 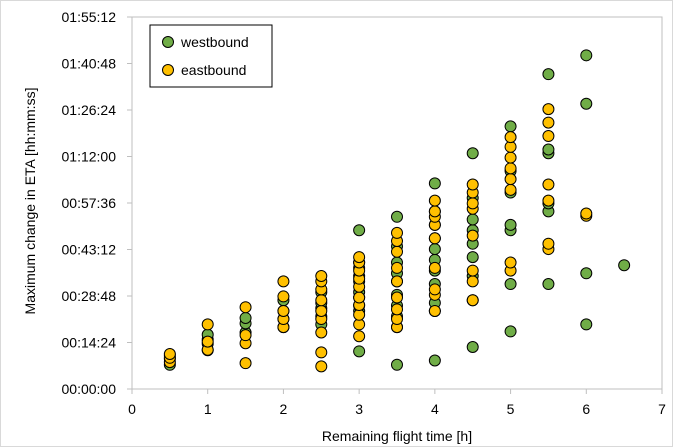 I want to click on x-axis-title: Remaining flight time [h], so click(x=397, y=436).